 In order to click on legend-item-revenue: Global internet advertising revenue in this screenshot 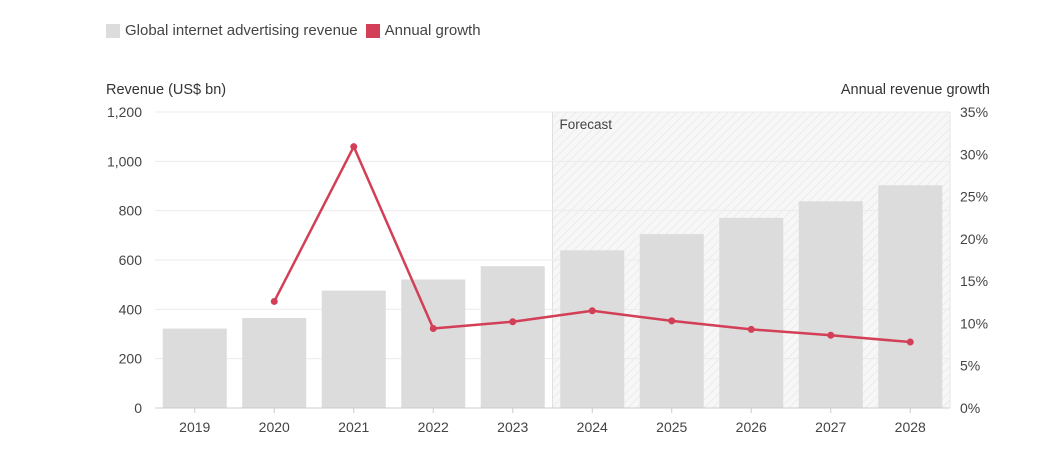, I will do `click(232, 30)`.